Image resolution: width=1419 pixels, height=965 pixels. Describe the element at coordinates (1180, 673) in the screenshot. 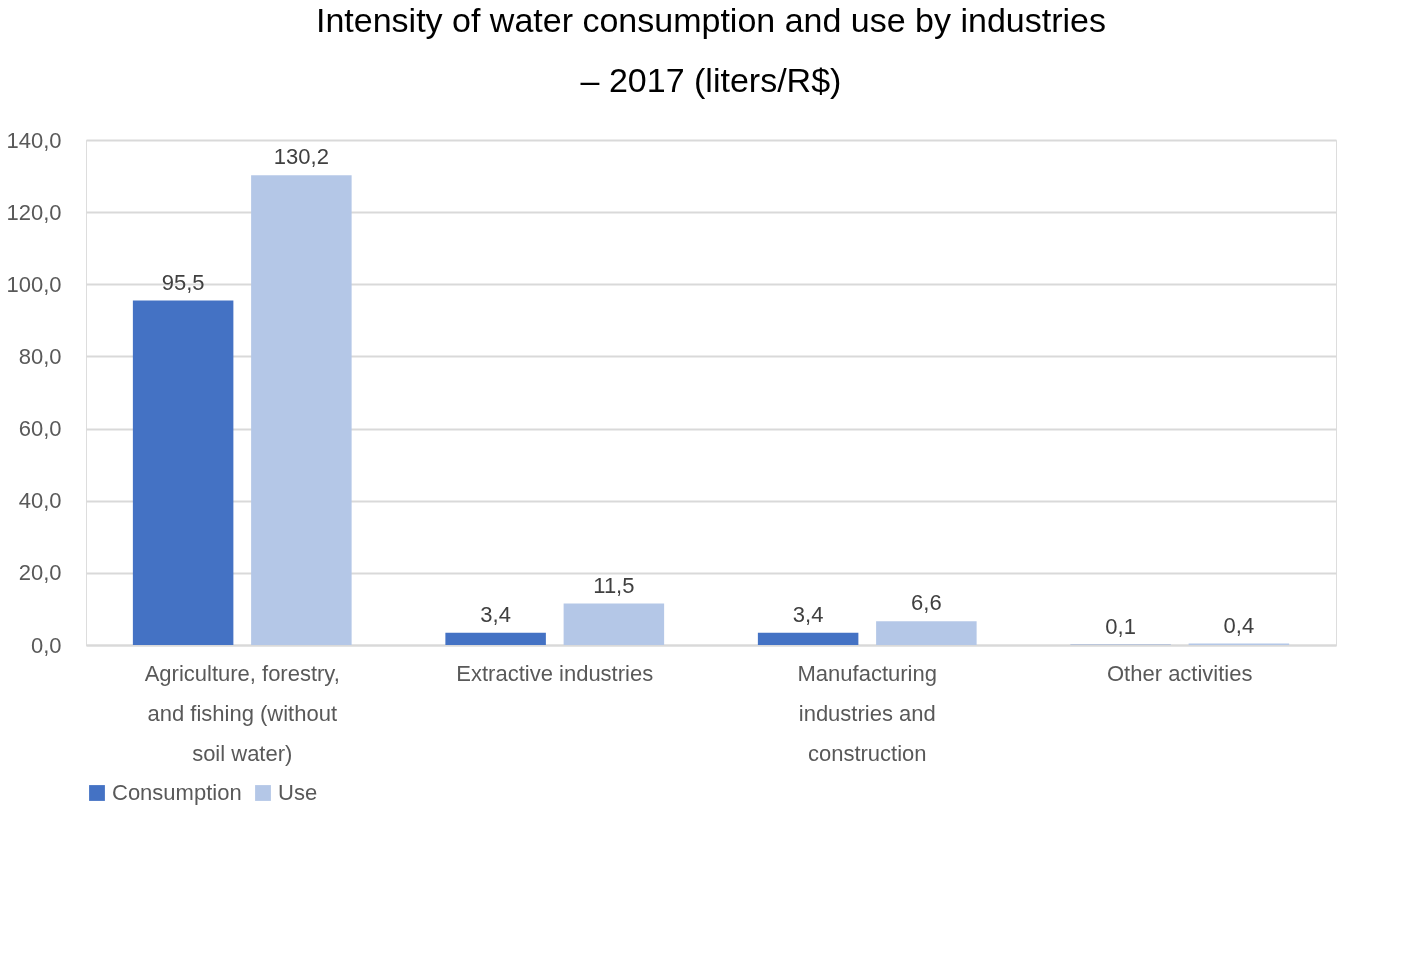

I see `x-tick-label: Other activities` at that location.